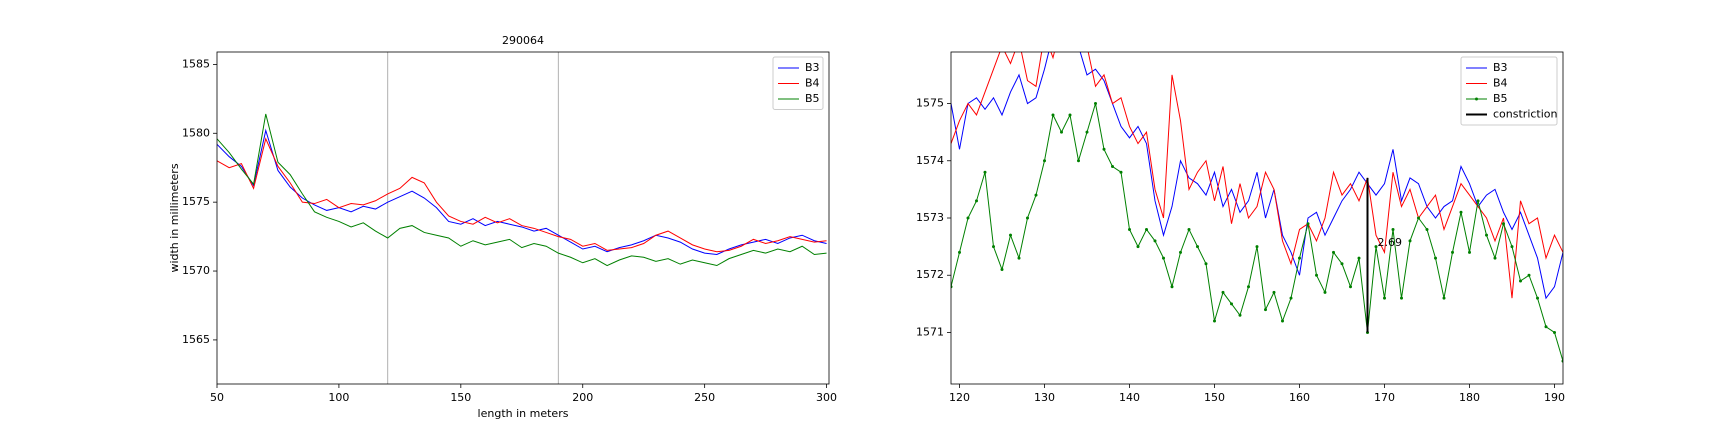 The height and width of the screenshot is (432, 1728). Describe the element at coordinates (930, 217) in the screenshot. I see `y-tick-label: 1573` at that location.